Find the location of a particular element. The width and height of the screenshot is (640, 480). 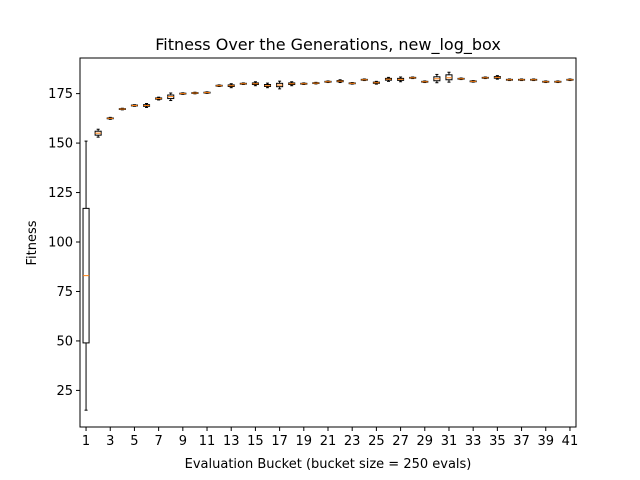

y-tick-label: 125 is located at coordinates (60, 193).